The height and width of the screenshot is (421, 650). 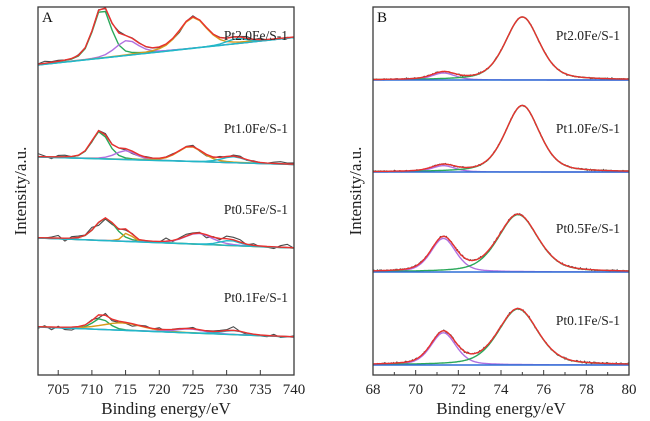 What do you see at coordinates (166, 408) in the screenshot?
I see `panel-a-x-axis-label: Binding energy/eV` at bounding box center [166, 408].